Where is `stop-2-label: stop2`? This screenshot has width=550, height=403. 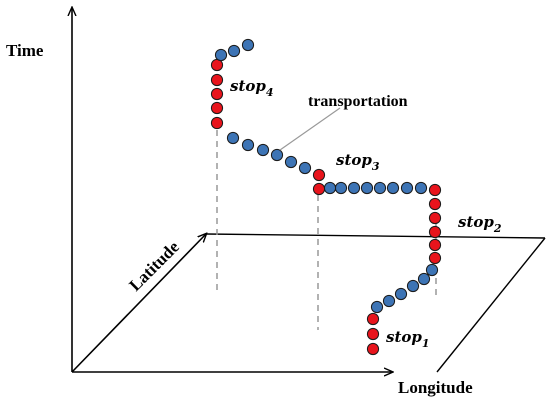
stop-2-label: stop2 is located at coordinates (480, 224).